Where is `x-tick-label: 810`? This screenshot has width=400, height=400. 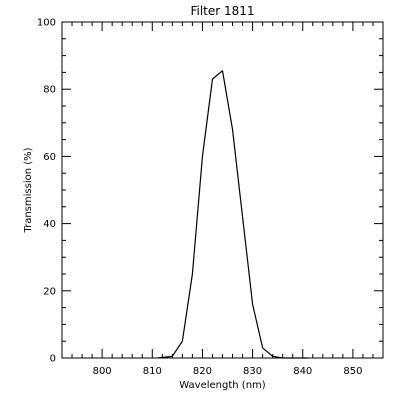
x-tick-label: 810 is located at coordinates (152, 371).